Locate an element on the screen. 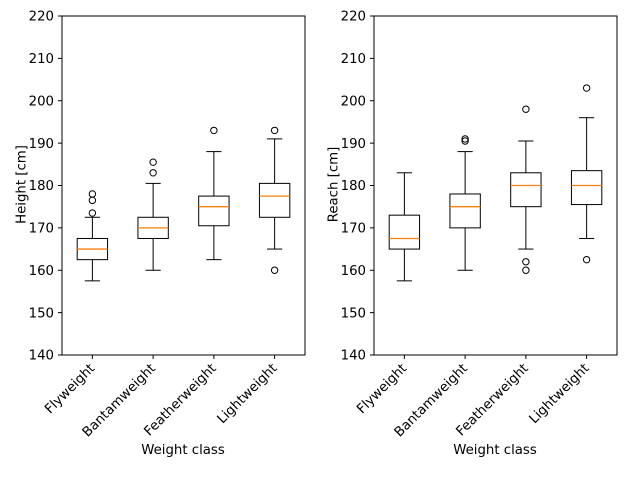 Image resolution: width=640 pixels, height=480 pixels. reach-x-axis-label: Weight class is located at coordinates (495, 450).